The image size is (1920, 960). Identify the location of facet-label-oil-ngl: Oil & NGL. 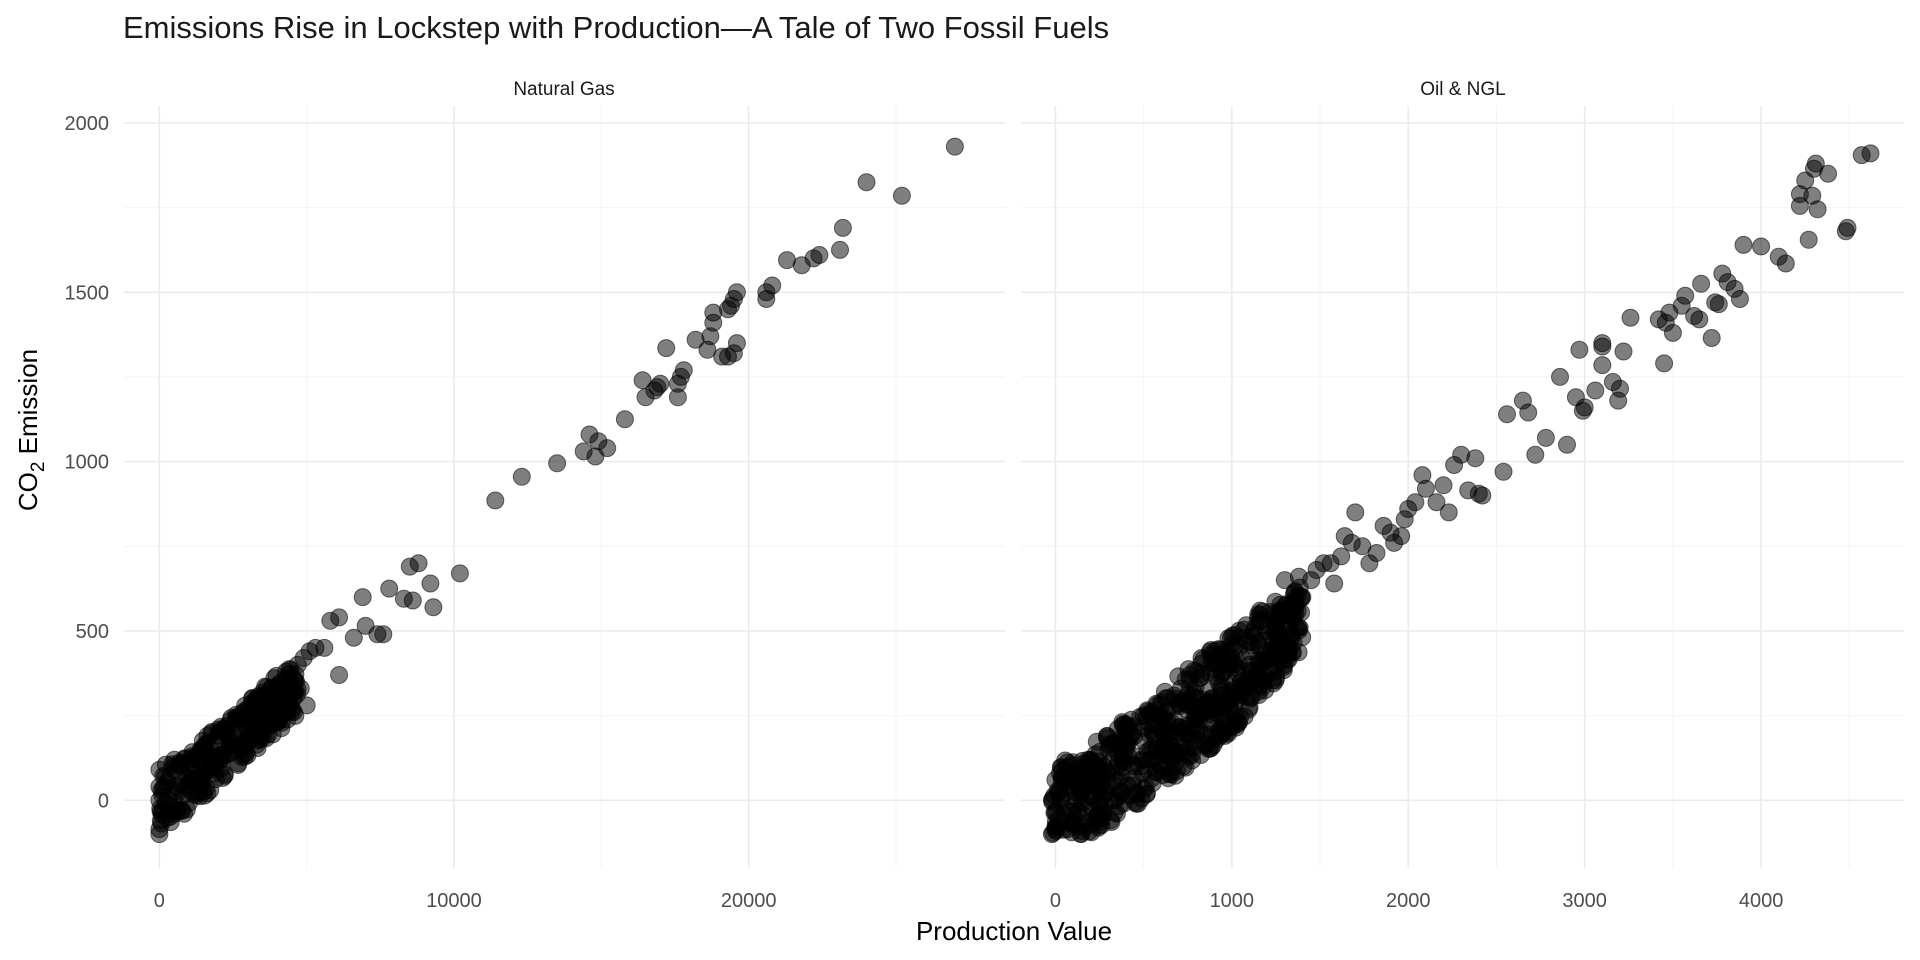
(1463, 89).